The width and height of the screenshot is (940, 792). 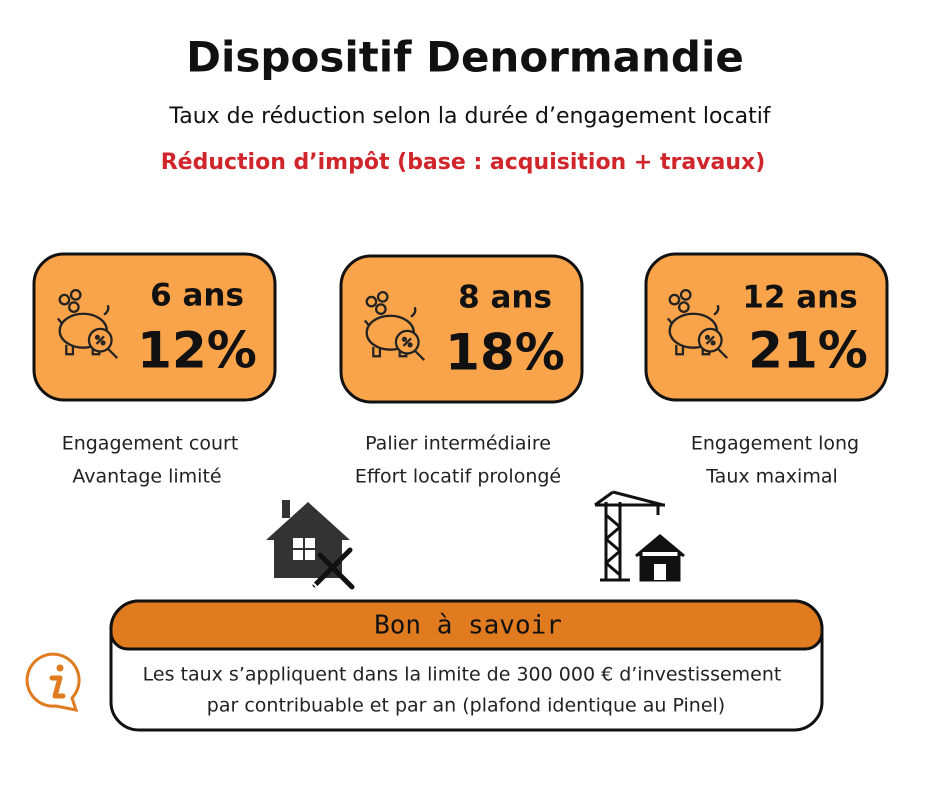 What do you see at coordinates (505, 298) in the screenshot?
I see `duration: 8 ans` at bounding box center [505, 298].